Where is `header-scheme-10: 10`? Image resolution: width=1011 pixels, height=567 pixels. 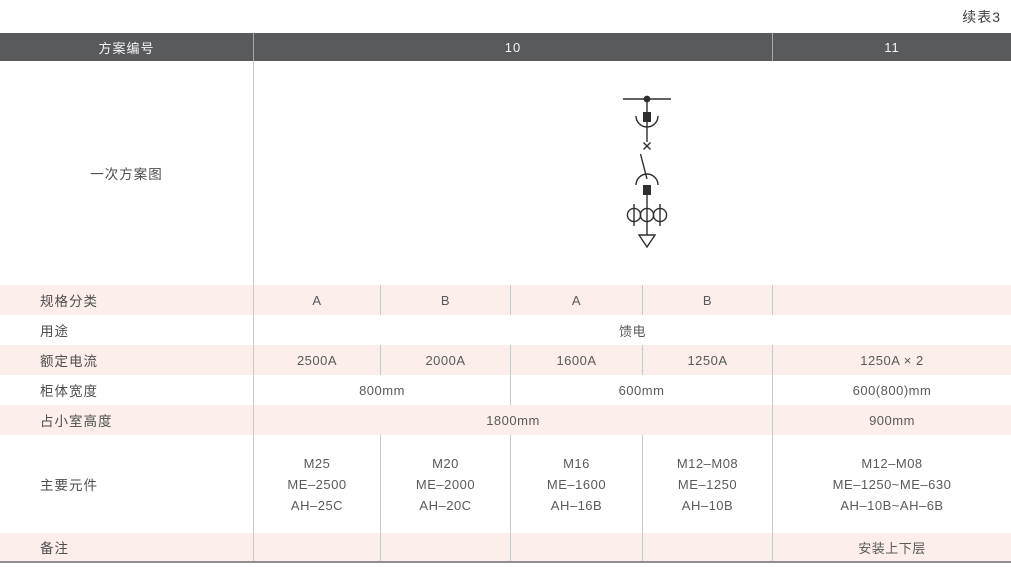 header-scheme-10: 10 is located at coordinates (512, 47).